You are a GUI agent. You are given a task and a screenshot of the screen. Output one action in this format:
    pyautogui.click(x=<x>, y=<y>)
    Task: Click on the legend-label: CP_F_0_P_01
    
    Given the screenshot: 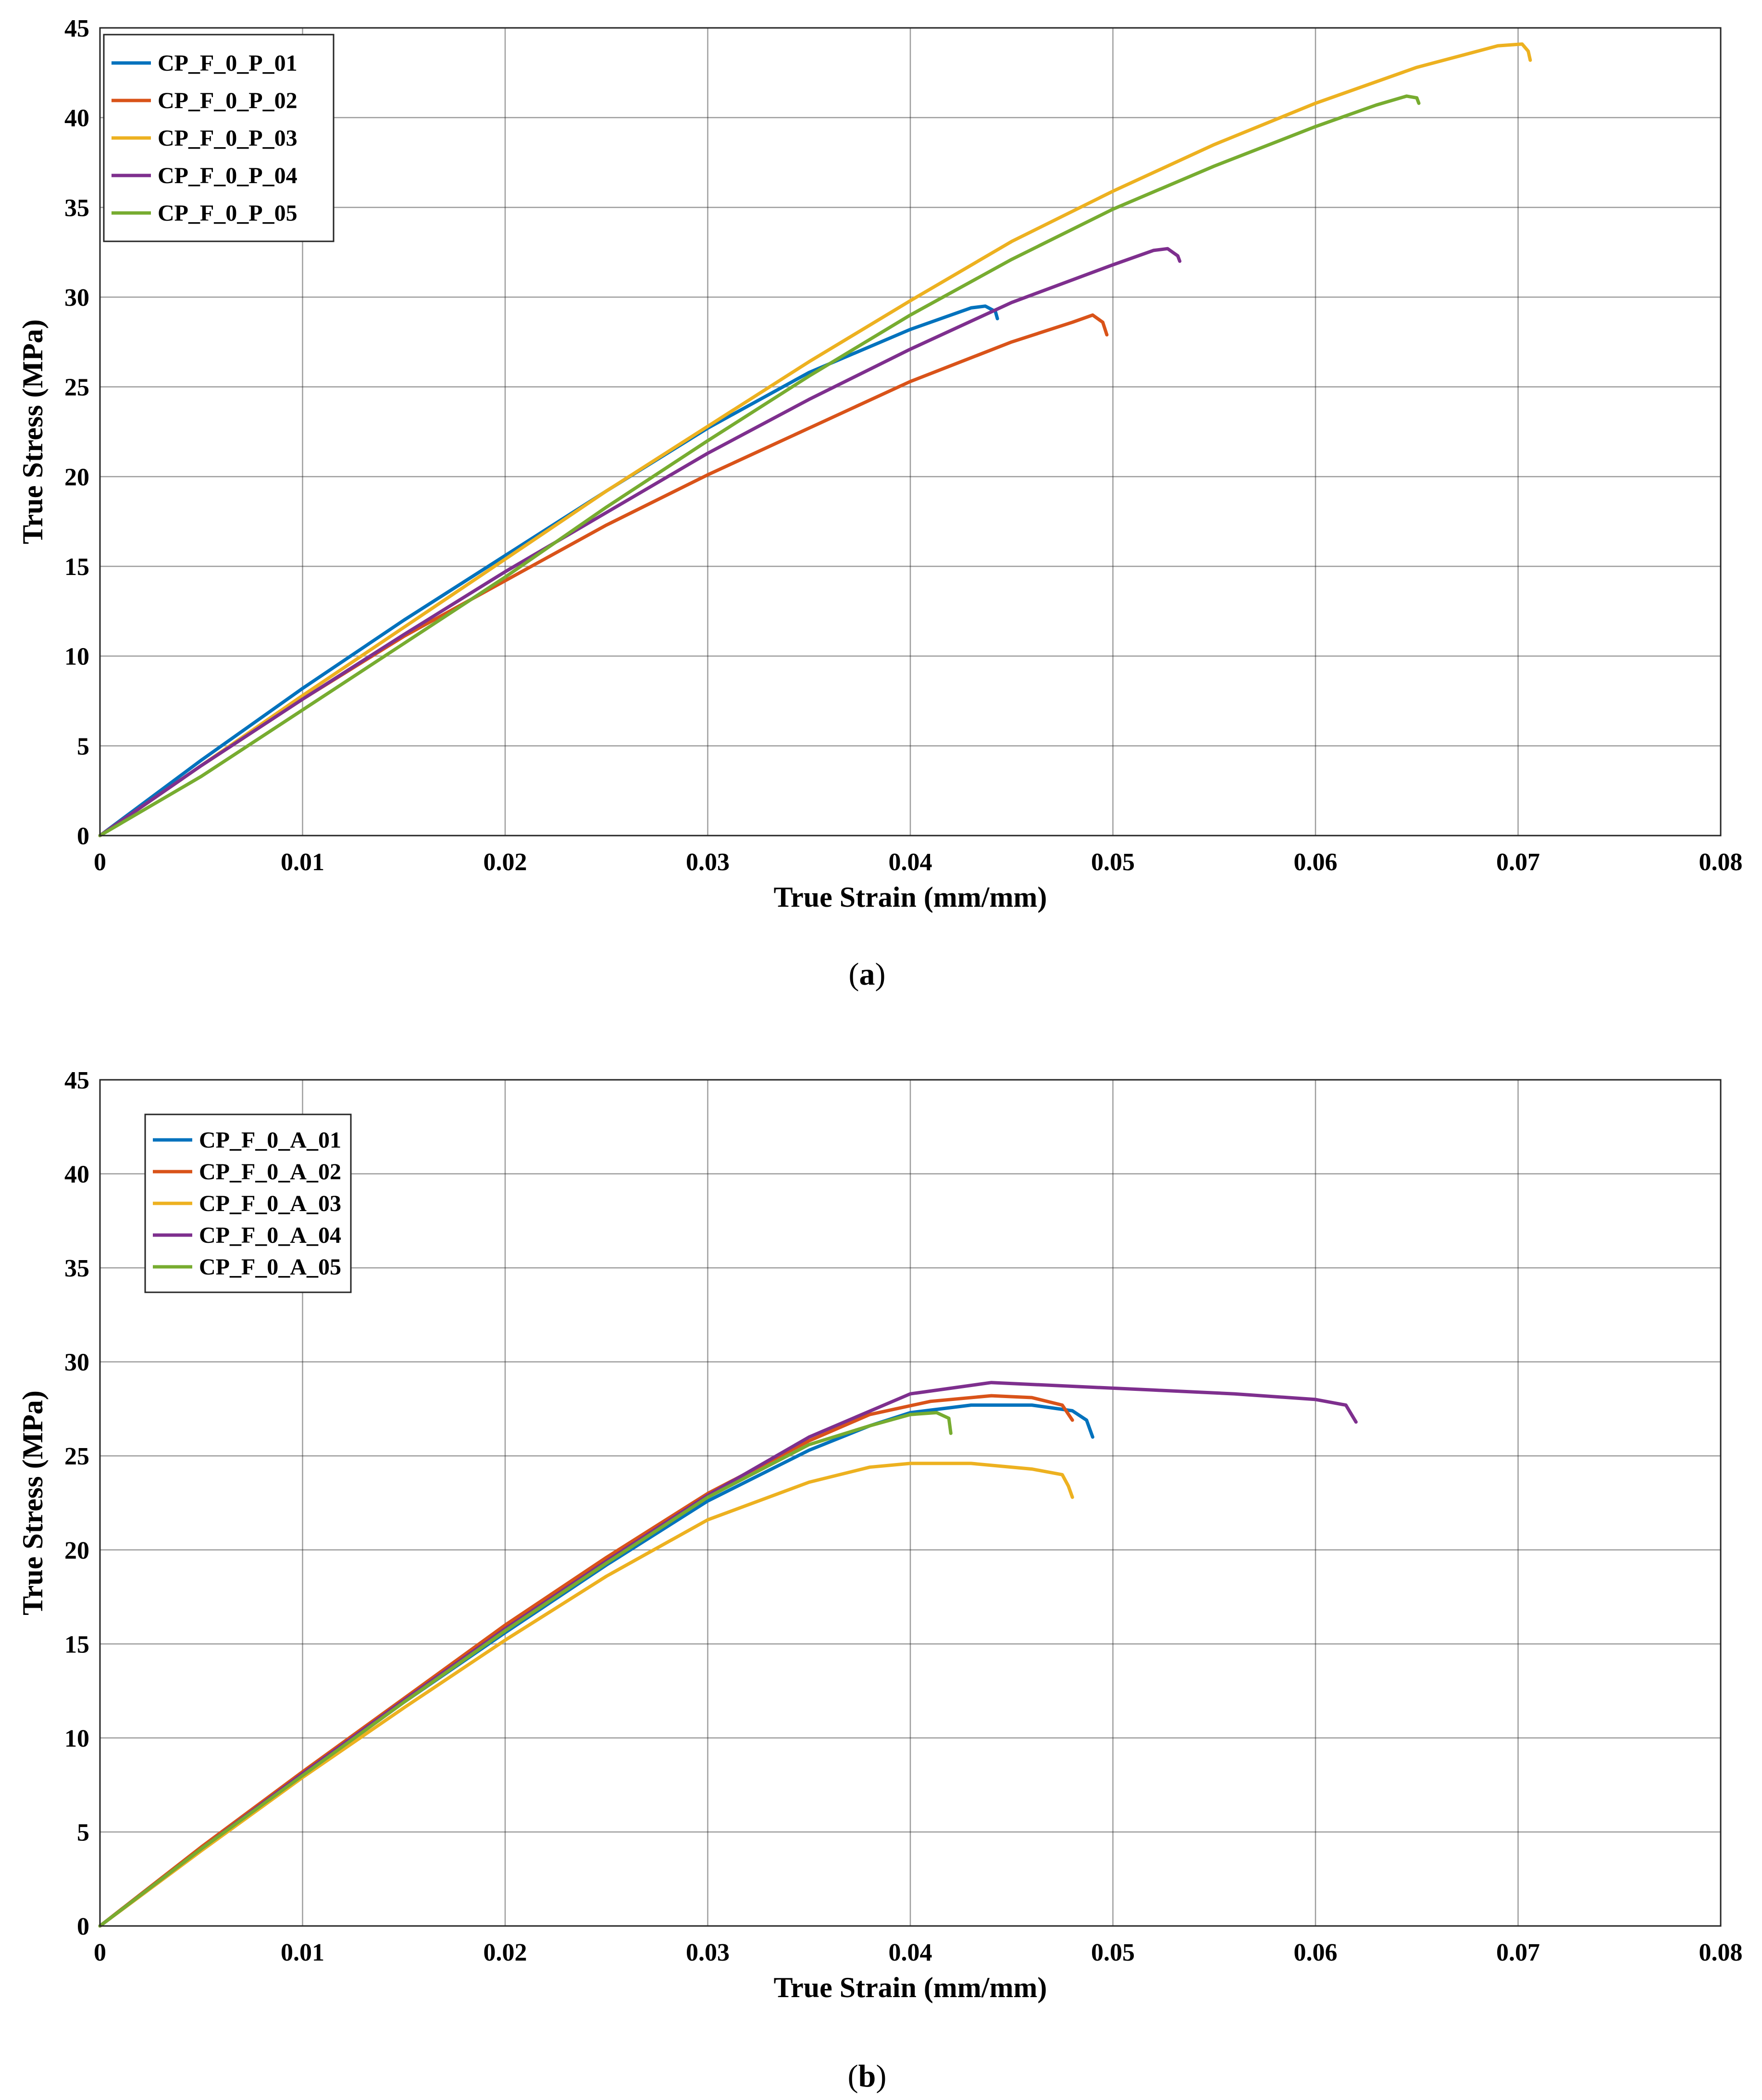 What is the action you would take?
    pyautogui.click(x=228, y=63)
    